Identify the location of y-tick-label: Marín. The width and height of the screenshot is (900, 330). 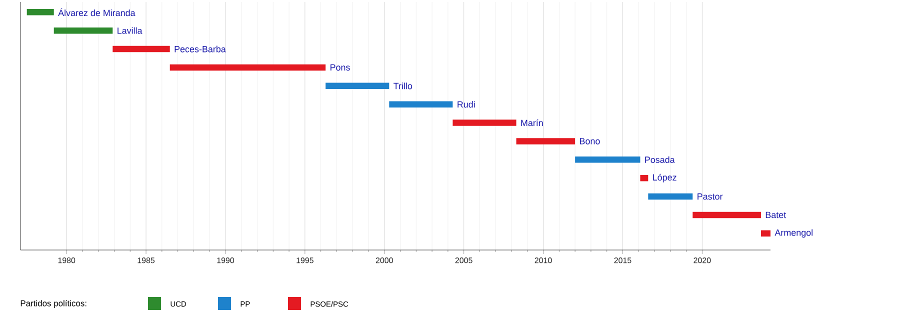
(532, 122).